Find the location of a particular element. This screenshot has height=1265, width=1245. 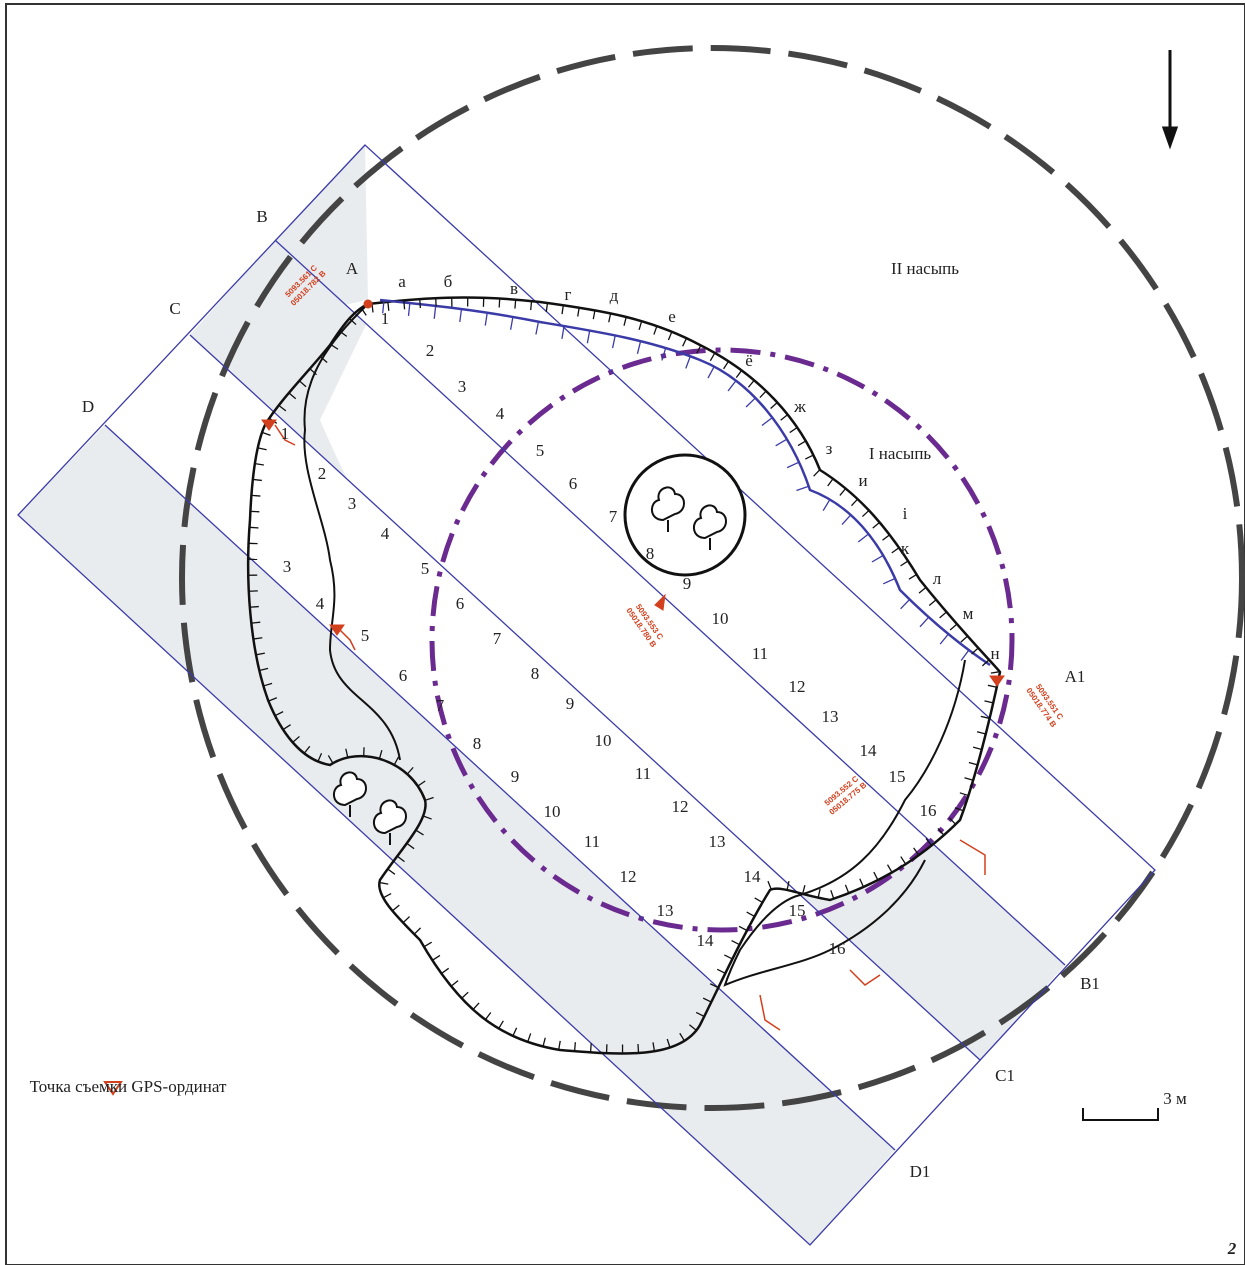

station-number: 11 is located at coordinates (760, 653).